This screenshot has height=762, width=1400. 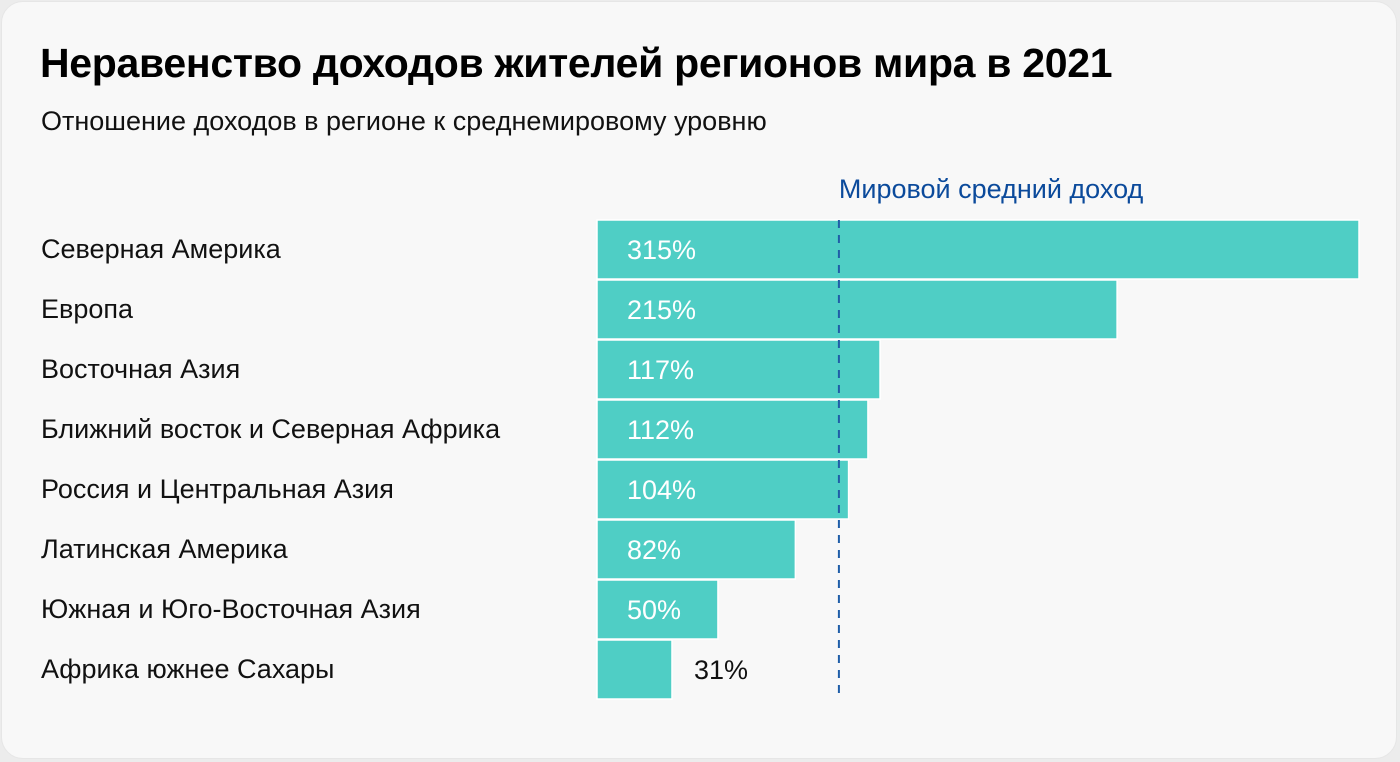 I want to click on bar-value-label: 104%, so click(x=661, y=490).